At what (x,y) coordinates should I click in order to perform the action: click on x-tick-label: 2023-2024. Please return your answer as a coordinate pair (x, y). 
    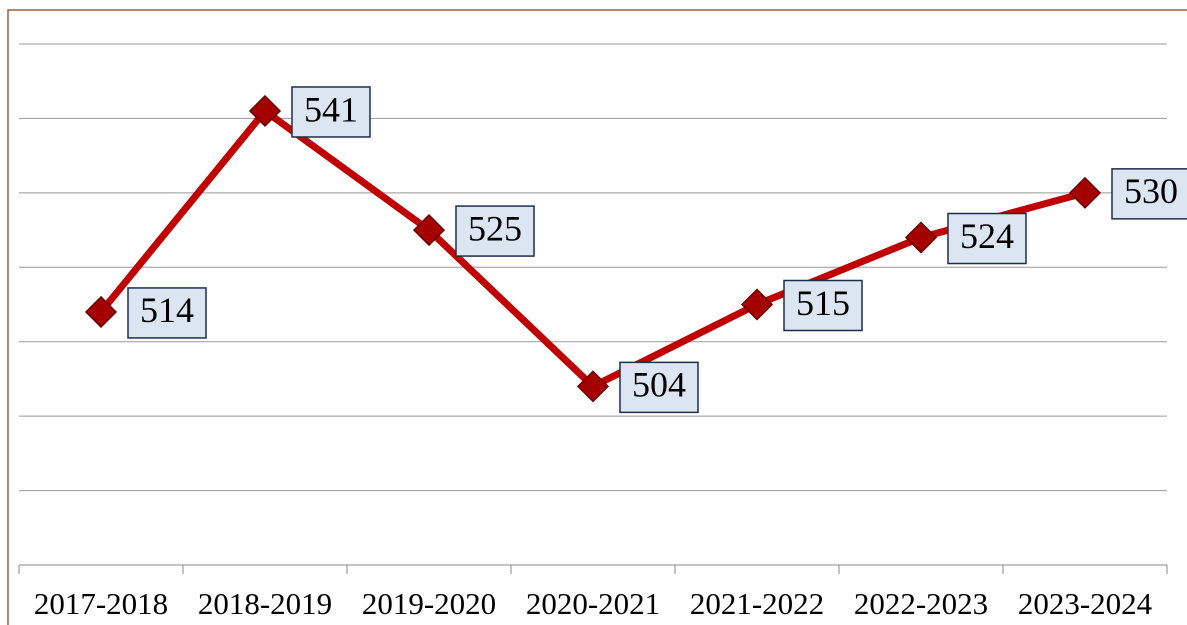
    Looking at the image, I should click on (1085, 603).